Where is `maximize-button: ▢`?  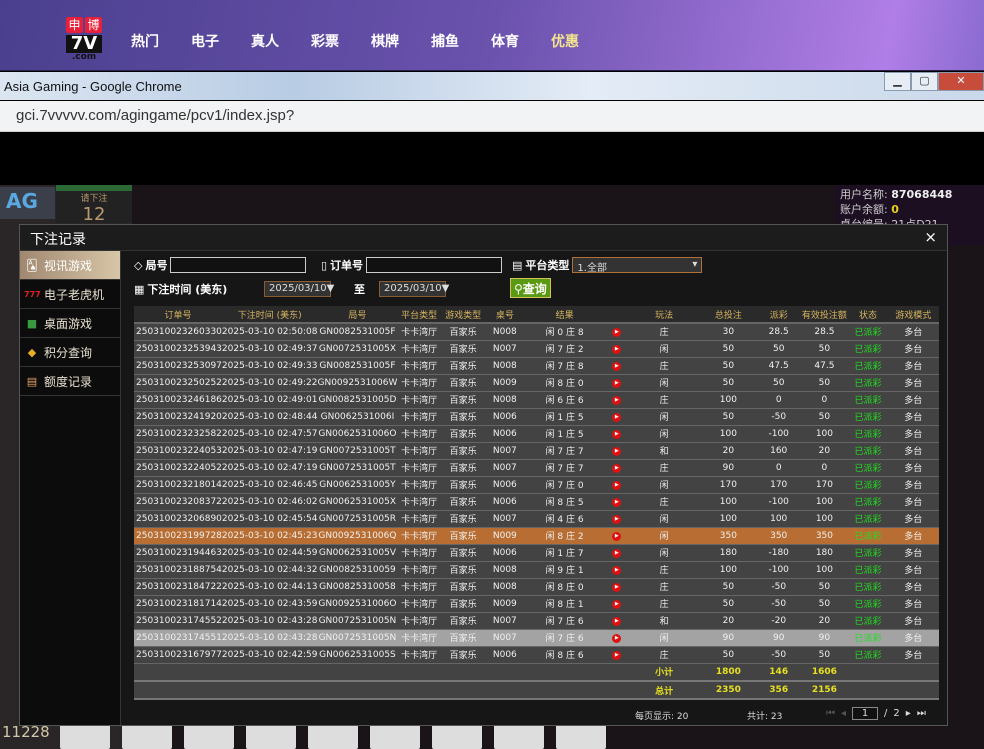 maximize-button: ▢ is located at coordinates (924, 81).